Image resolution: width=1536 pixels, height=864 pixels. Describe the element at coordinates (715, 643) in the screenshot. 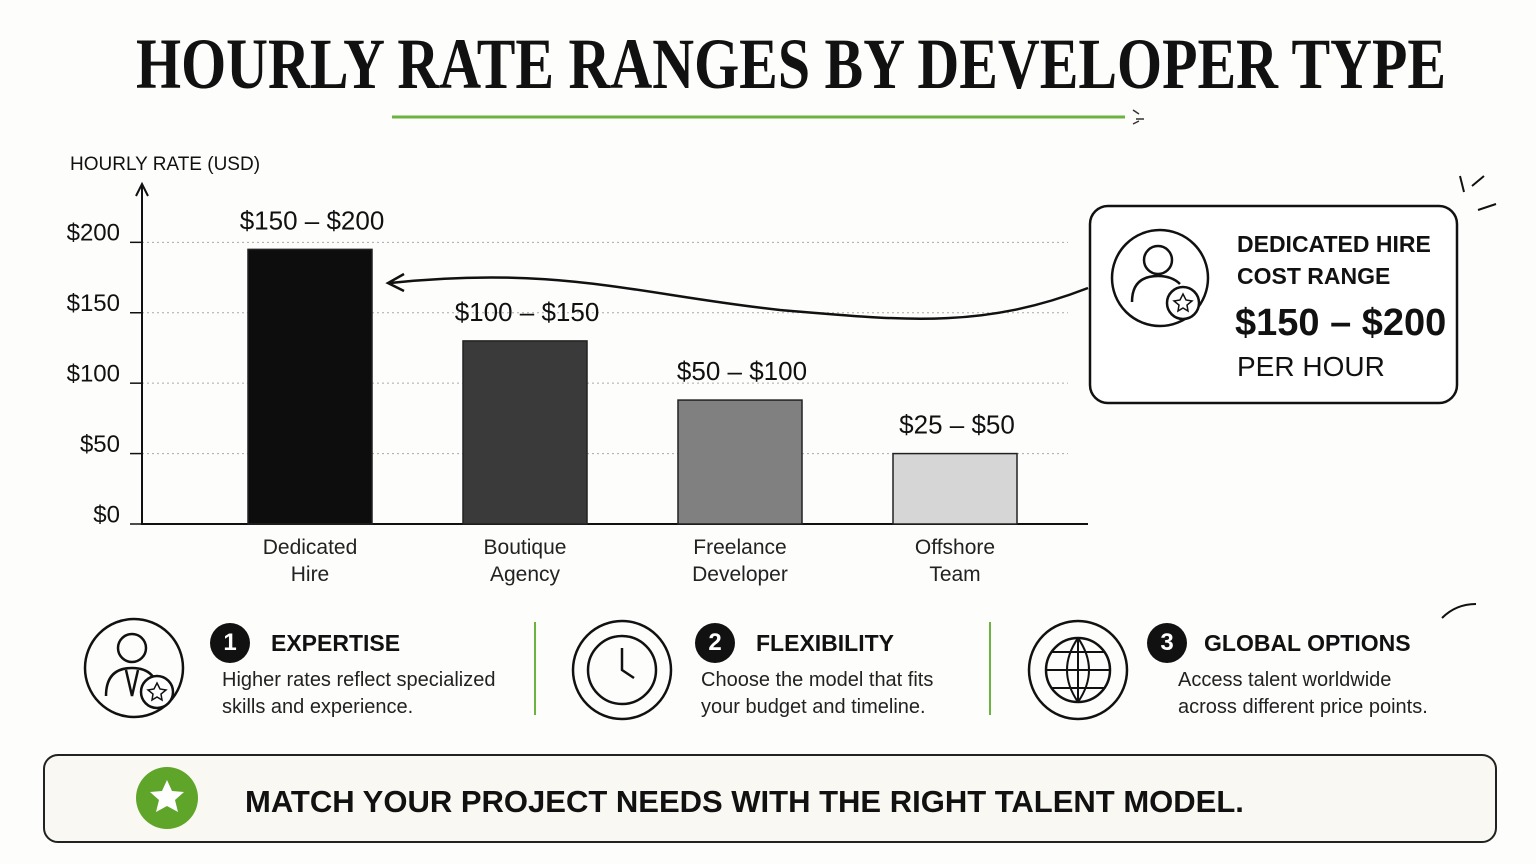

I see `feature-number: 2` at that location.